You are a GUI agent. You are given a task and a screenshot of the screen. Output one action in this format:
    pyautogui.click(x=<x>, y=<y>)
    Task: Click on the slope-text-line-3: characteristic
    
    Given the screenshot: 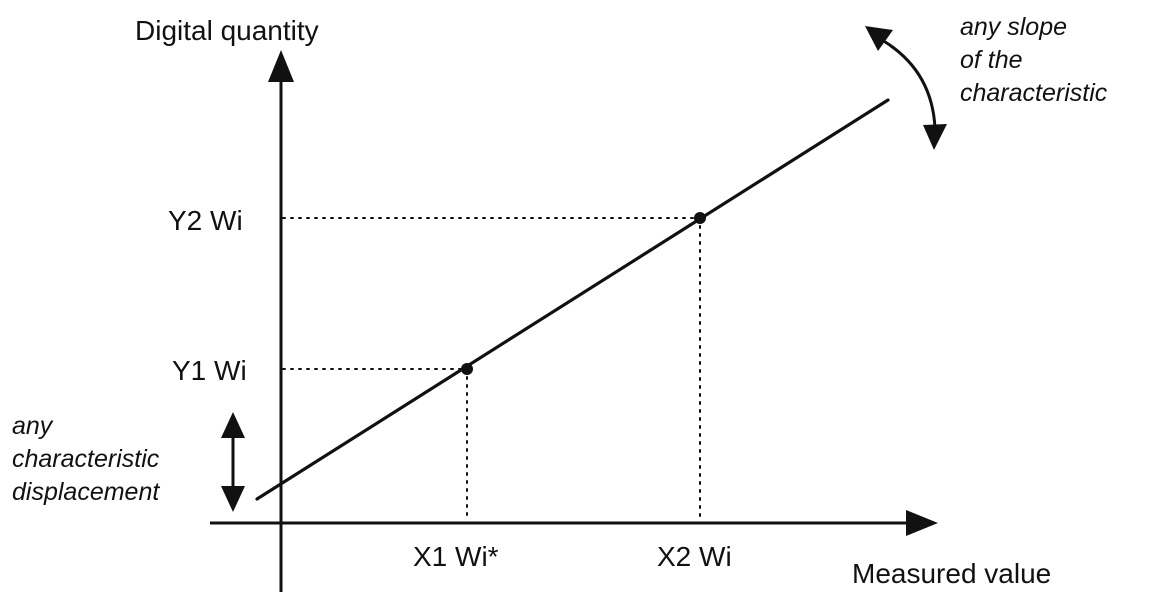 What is the action you would take?
    pyautogui.click(x=1034, y=93)
    